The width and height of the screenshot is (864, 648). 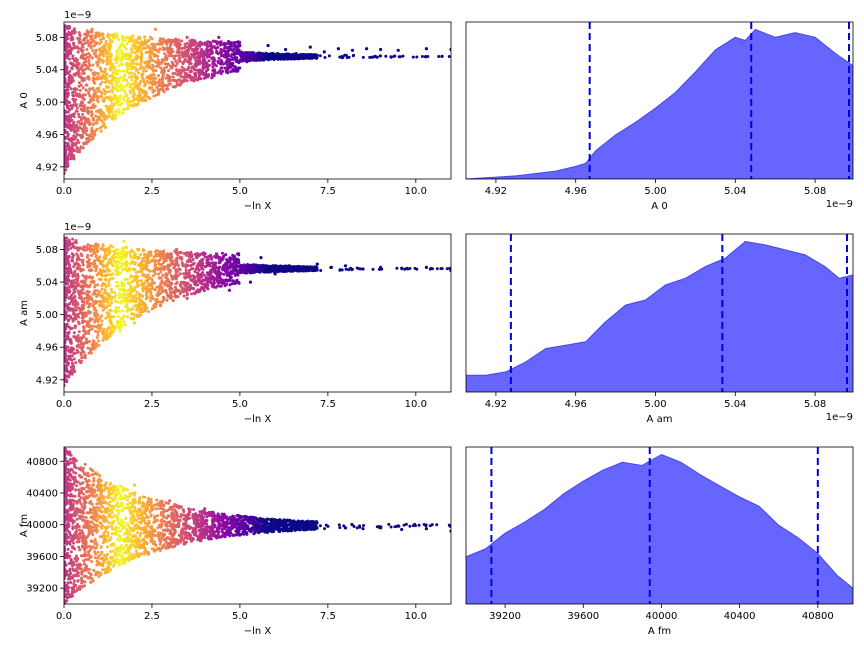 What do you see at coordinates (240, 191) in the screenshot?
I see `x-tick-label: 5.0` at bounding box center [240, 191].